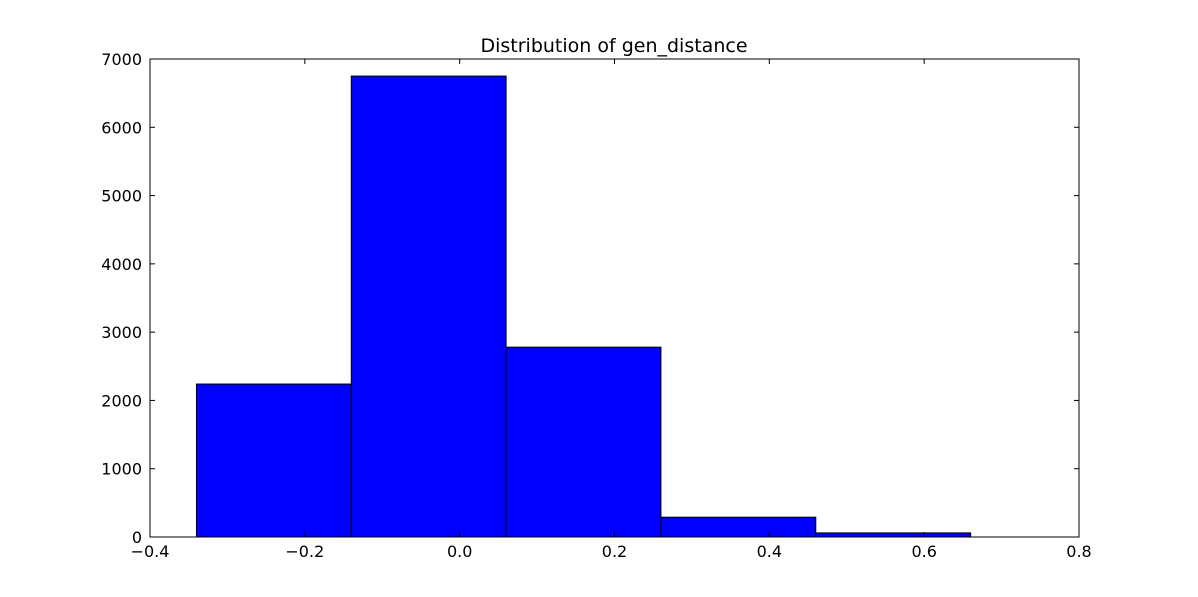  I want to click on x-tick-label-2: 0.0, so click(459, 551).